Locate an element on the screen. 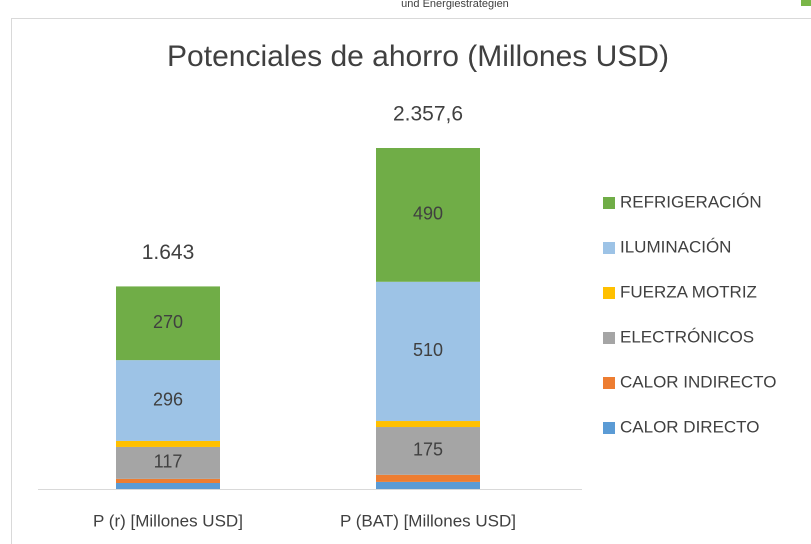 Image resolution: width=811 pixels, height=544 pixels. legend-label: REFRIGERACIÓN is located at coordinates (691, 201).